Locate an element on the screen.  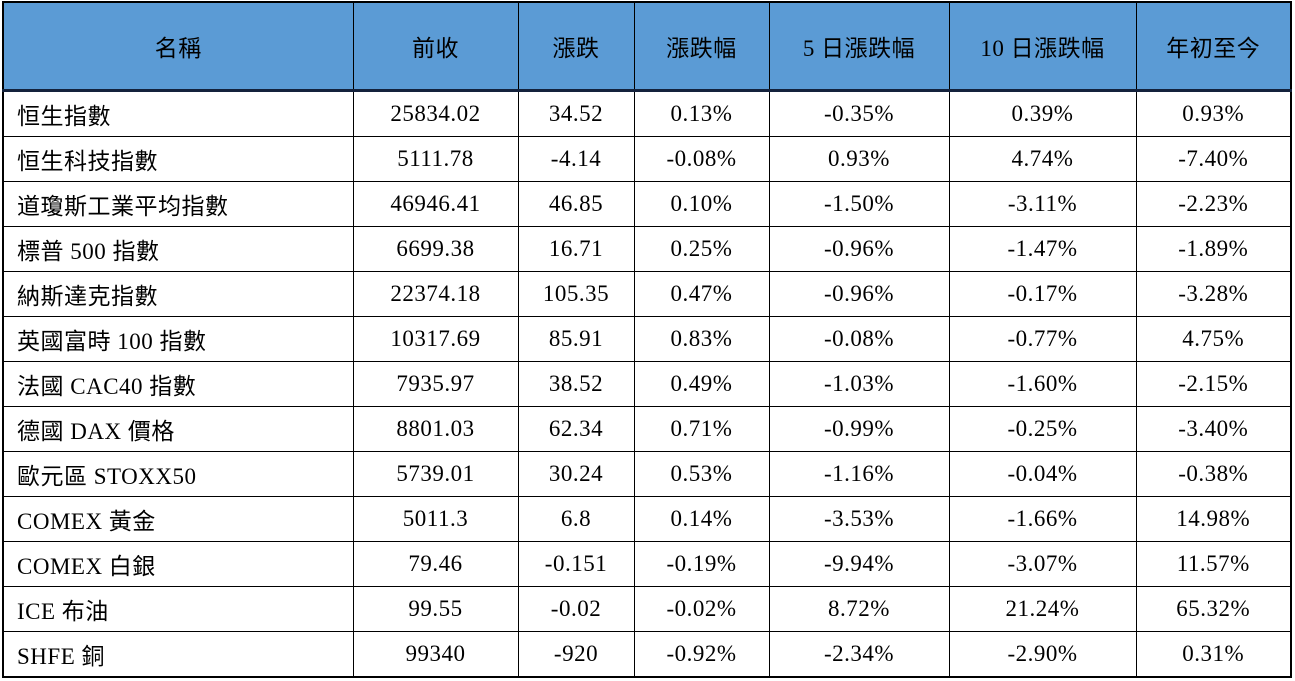
value-cell-change: 34.52 is located at coordinates (576, 113).